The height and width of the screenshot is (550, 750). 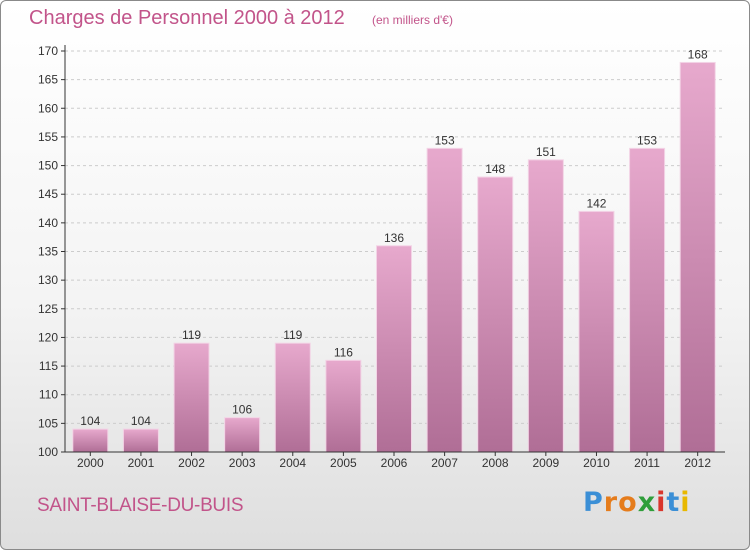 What do you see at coordinates (48, 166) in the screenshot?
I see `y-tick-label: 150` at bounding box center [48, 166].